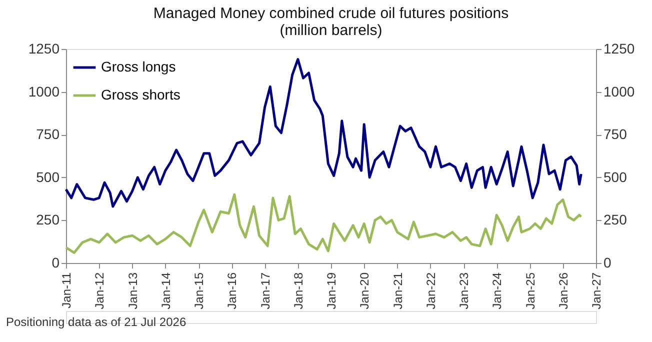  I want to click on x-tick-label: Jan-21, so click(397, 291).